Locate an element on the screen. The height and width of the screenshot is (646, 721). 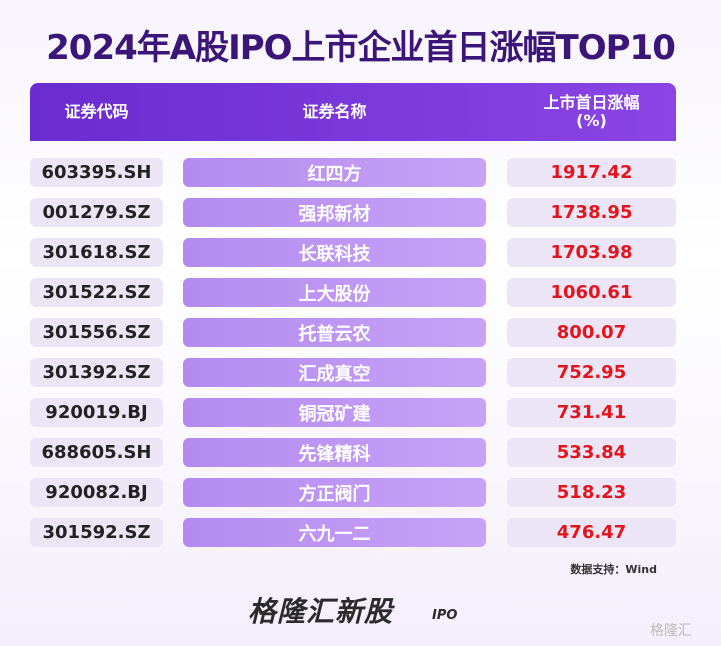
stock-code: 301522.SZ is located at coordinates (96, 292).